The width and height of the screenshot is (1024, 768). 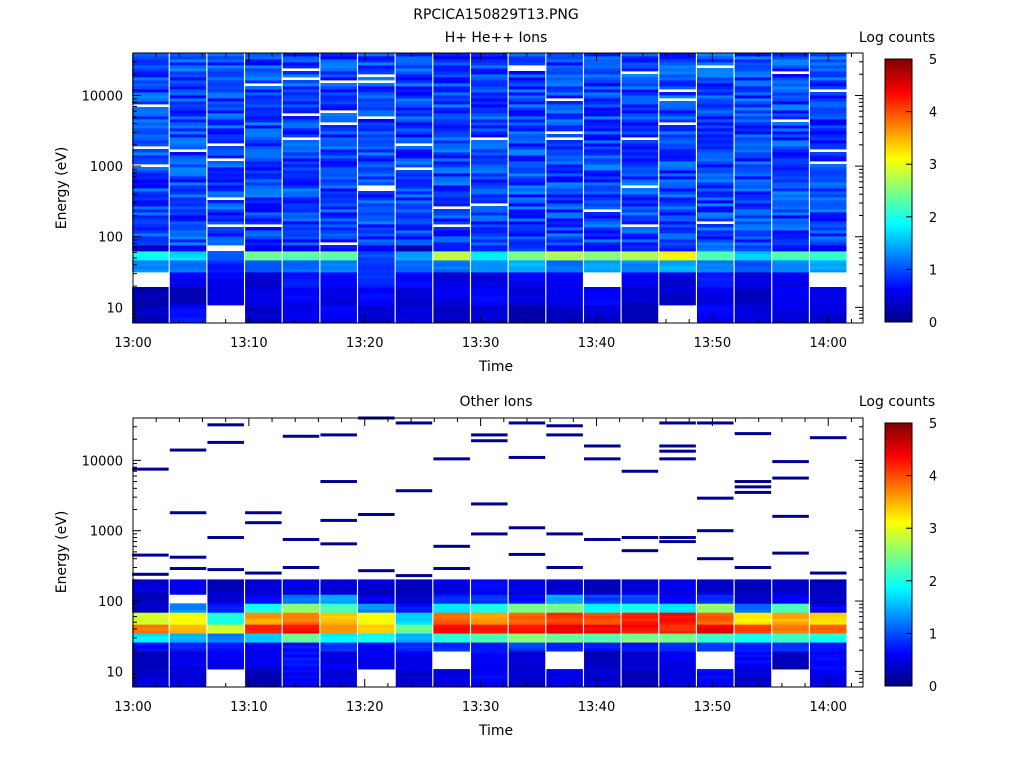 I want to click on colorbar-tick-label: 2, so click(x=933, y=218).